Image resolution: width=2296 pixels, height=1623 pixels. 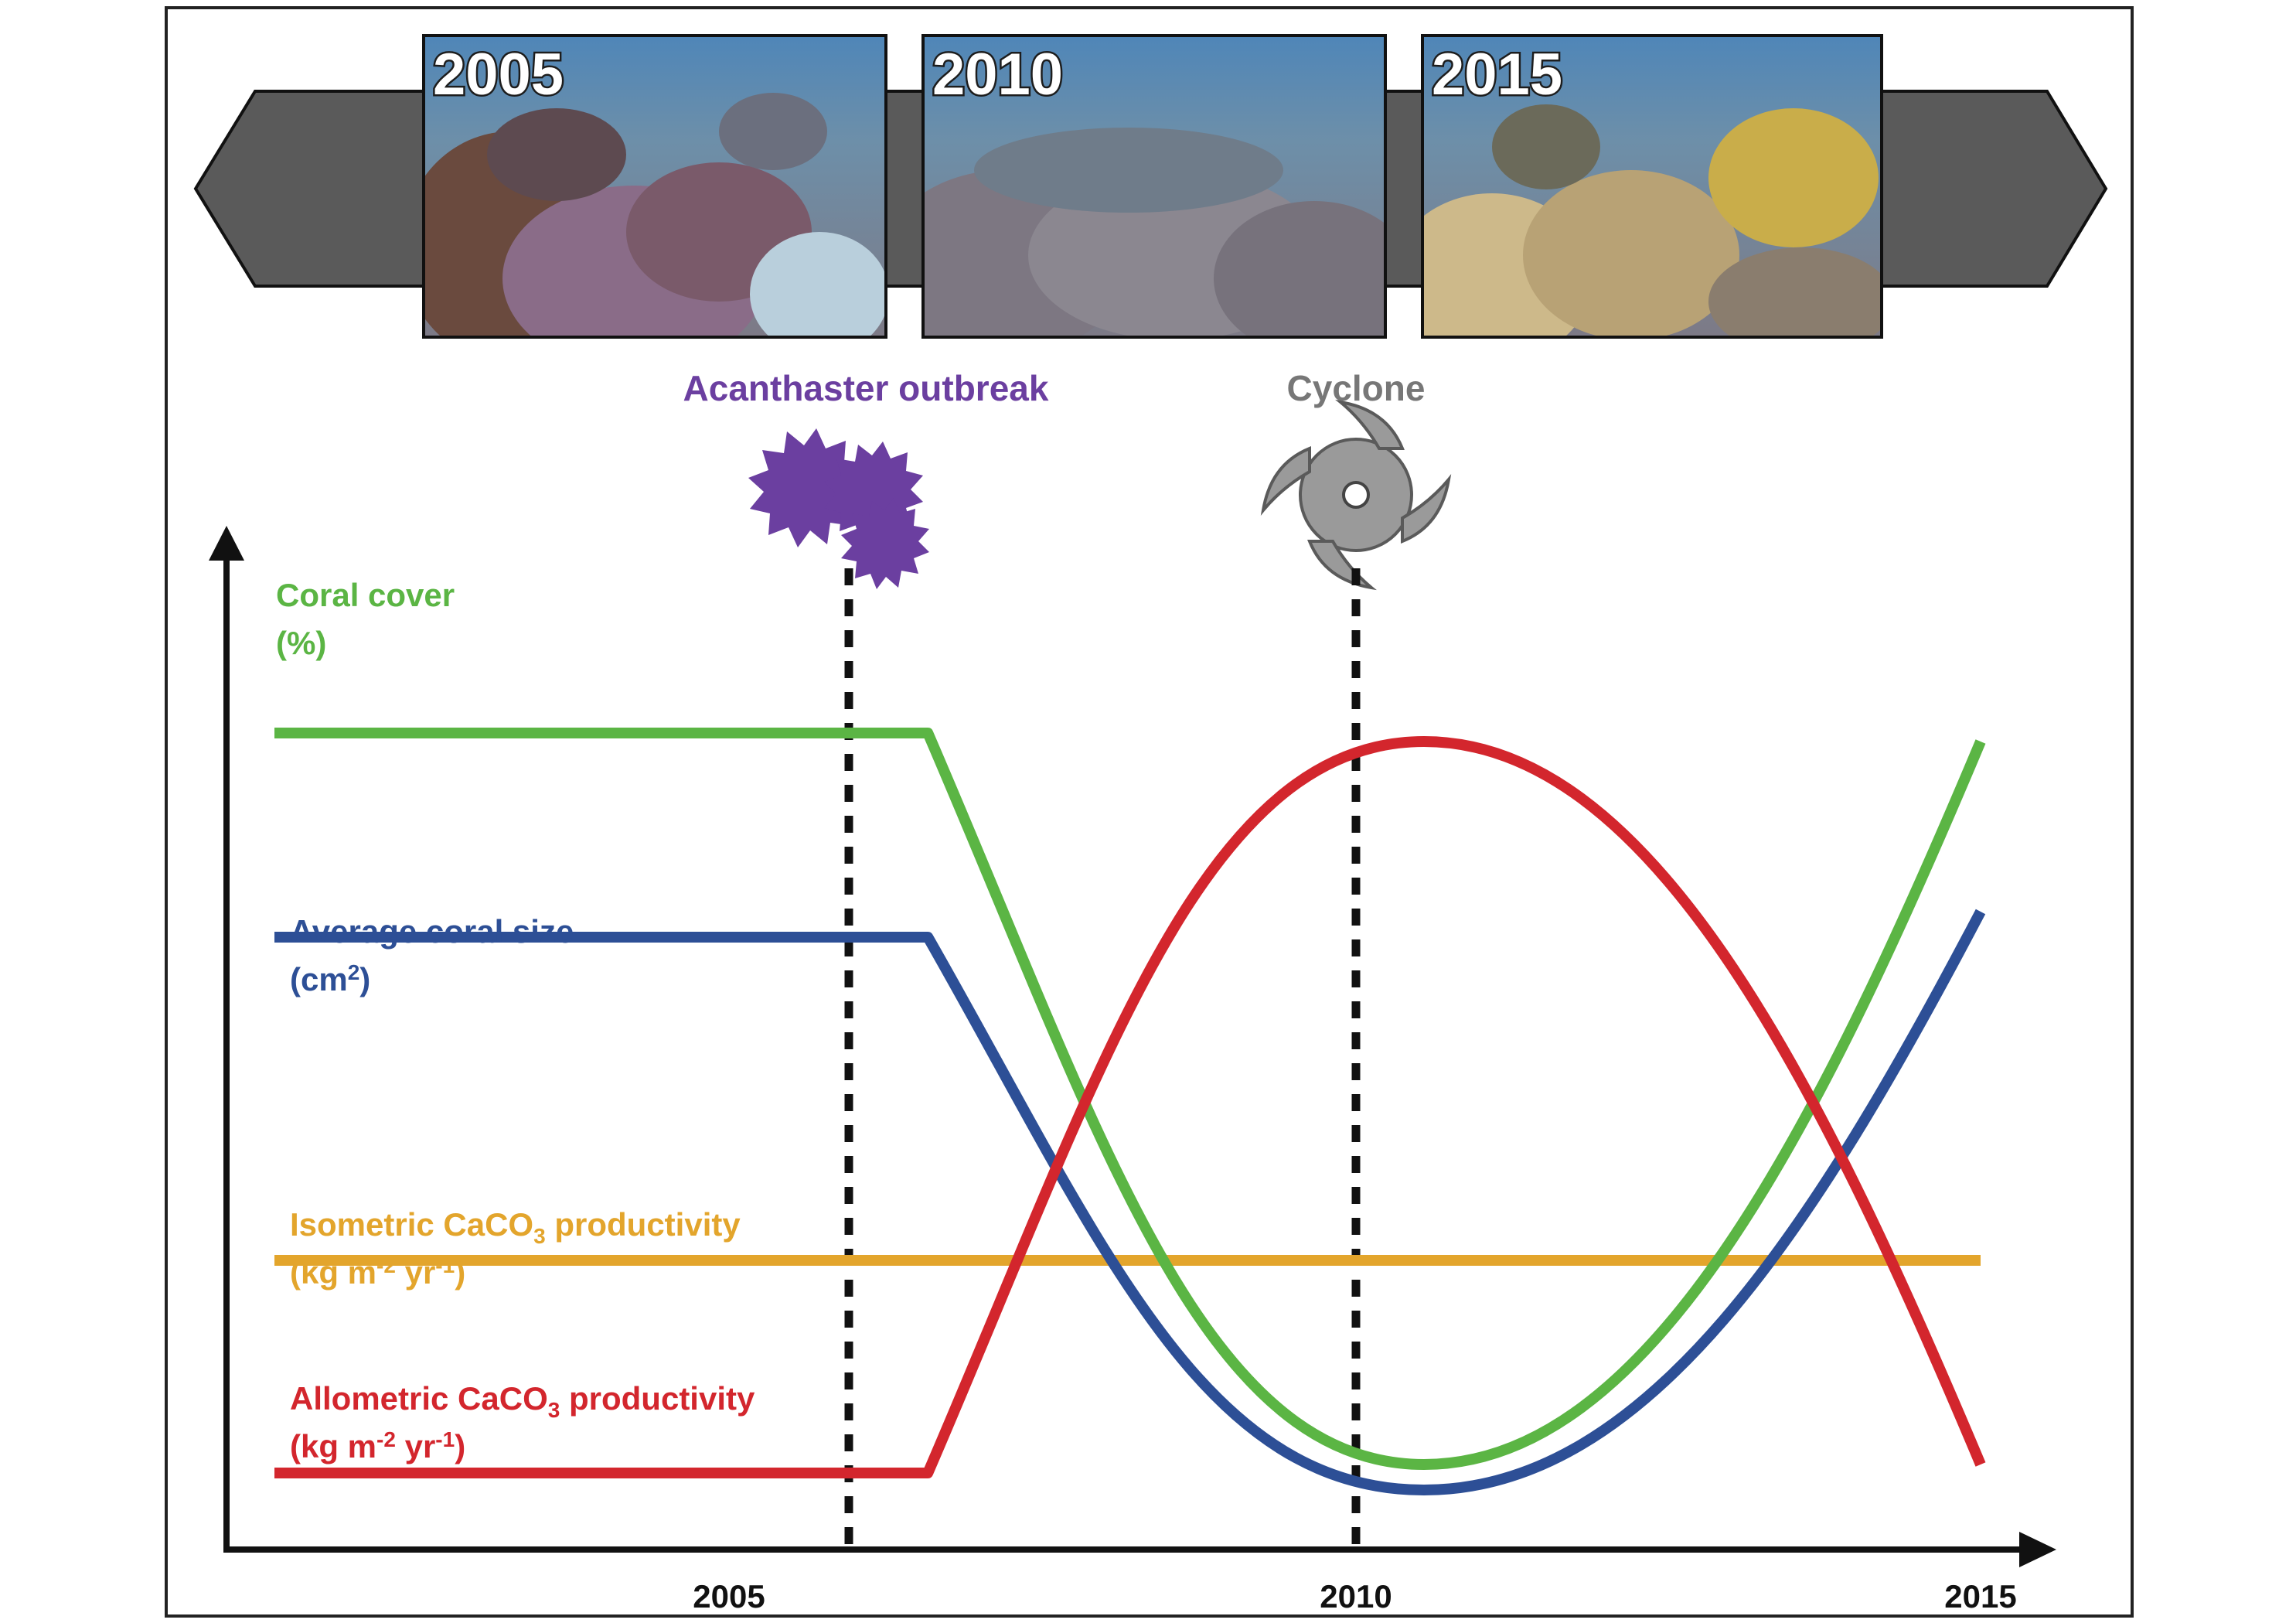 I want to click on x-tick-2010: 2010, so click(x=1356, y=1596).